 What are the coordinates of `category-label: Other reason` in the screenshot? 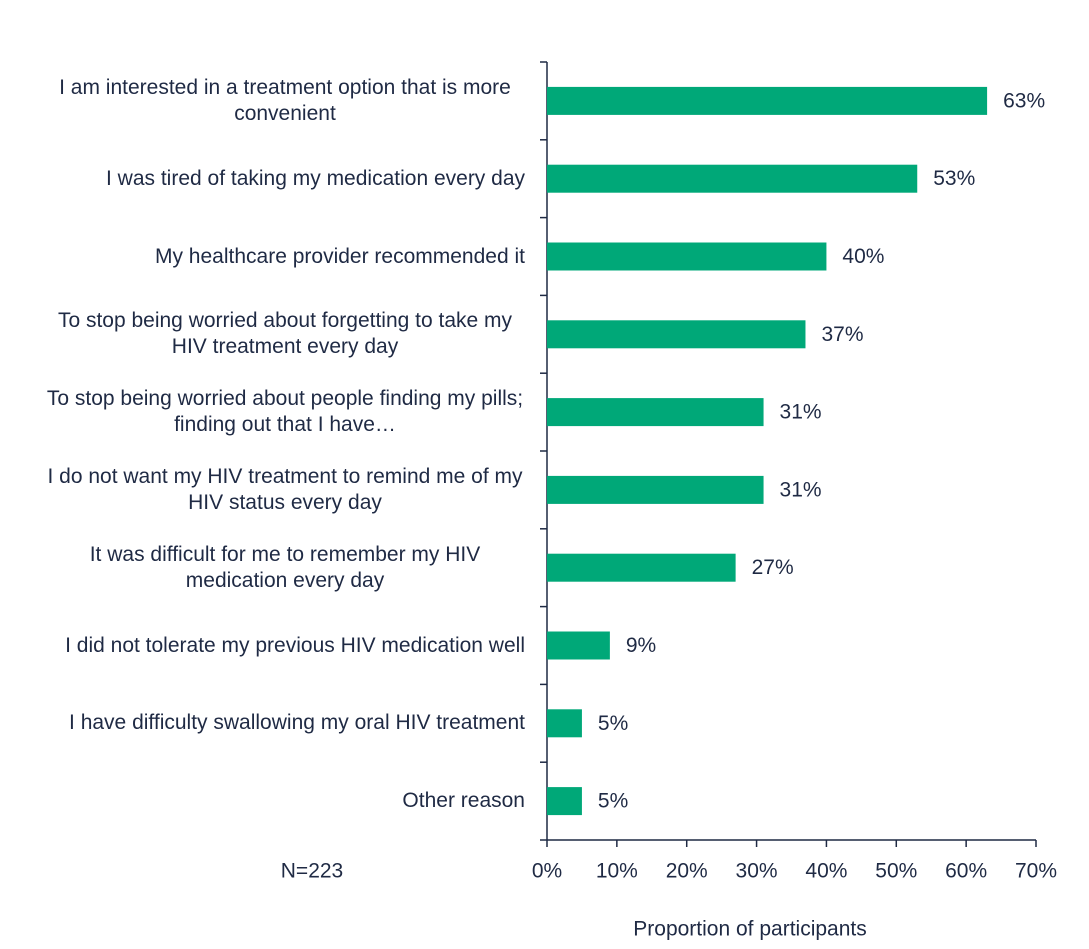 It's located at (463, 801).